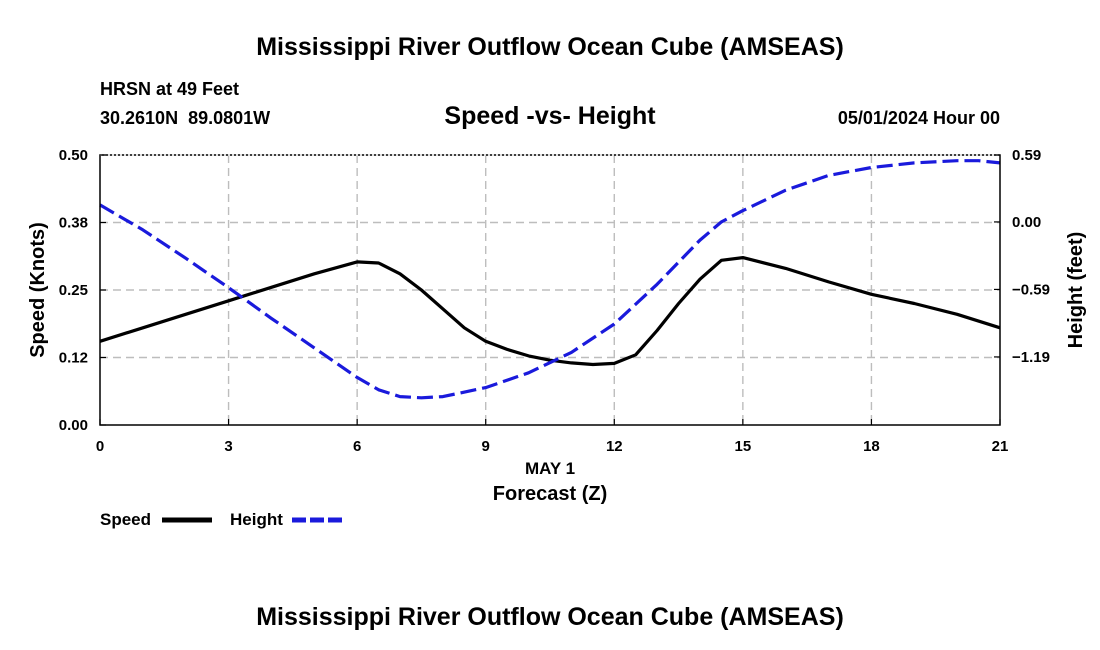 Image resolution: width=1100 pixels, height=650 pixels. What do you see at coordinates (73, 155) in the screenshot?
I see `y-left-tick-label: 0.50` at bounding box center [73, 155].